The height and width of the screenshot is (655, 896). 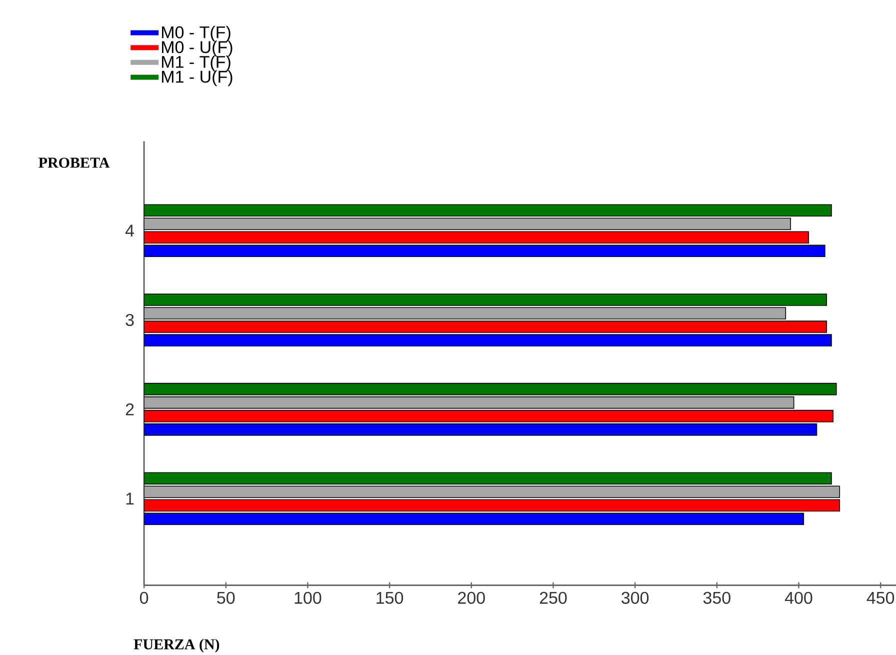 I want to click on y-tick-label: 2, so click(x=130, y=409).